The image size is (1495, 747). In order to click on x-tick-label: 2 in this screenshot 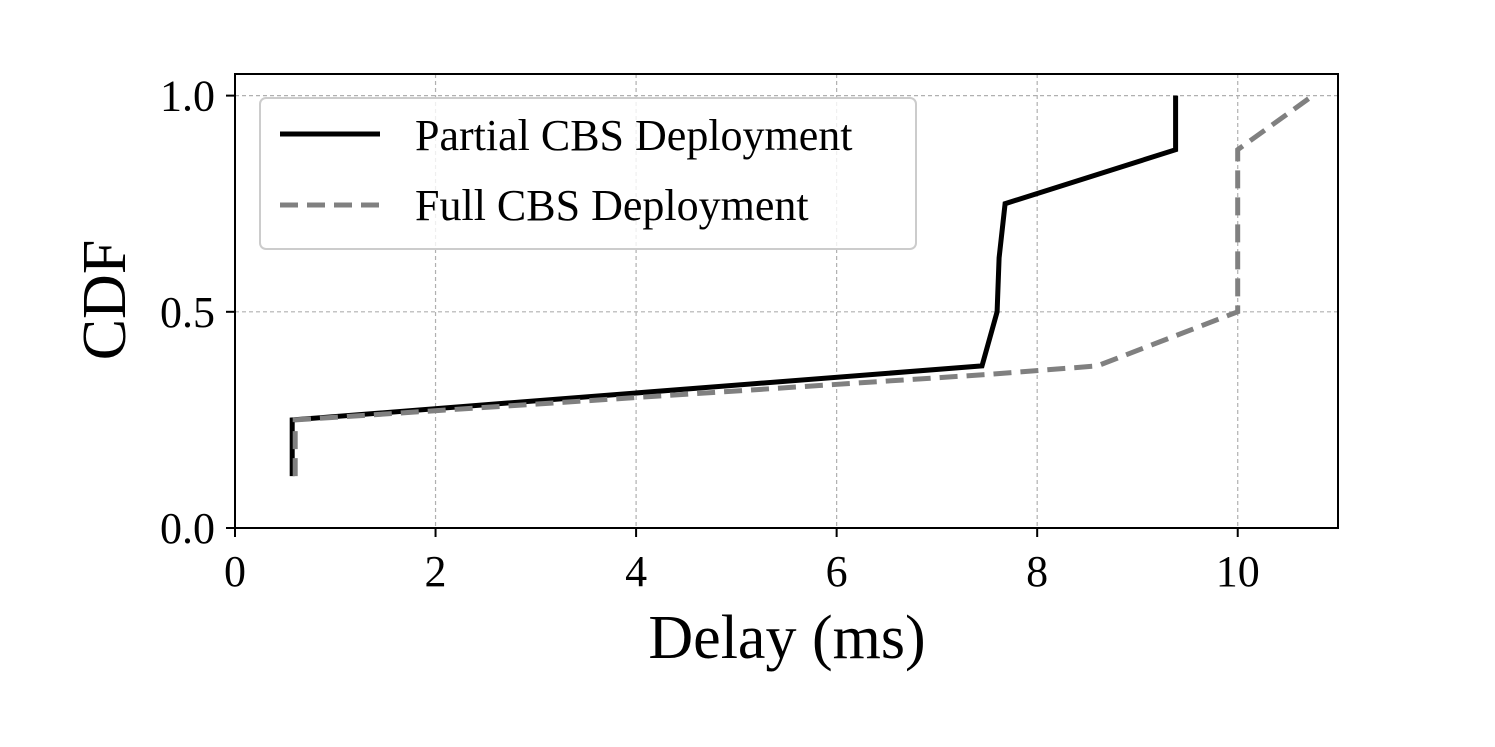, I will do `click(436, 571)`.